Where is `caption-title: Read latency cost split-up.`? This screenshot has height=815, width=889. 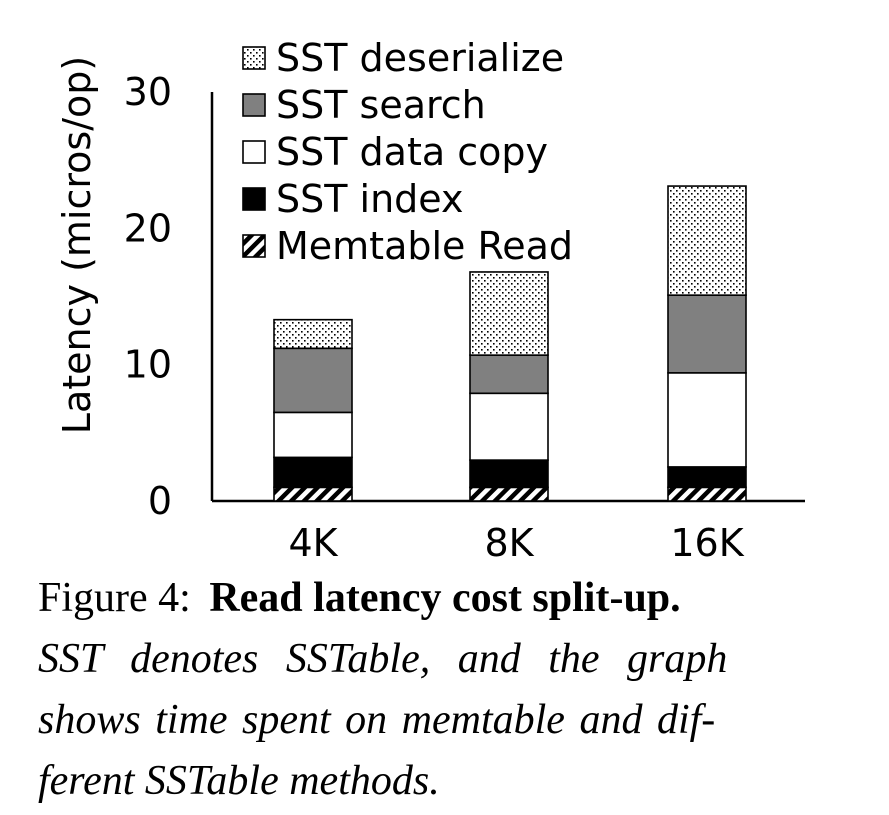
caption-title: Read latency cost split-up. is located at coordinates (445, 598).